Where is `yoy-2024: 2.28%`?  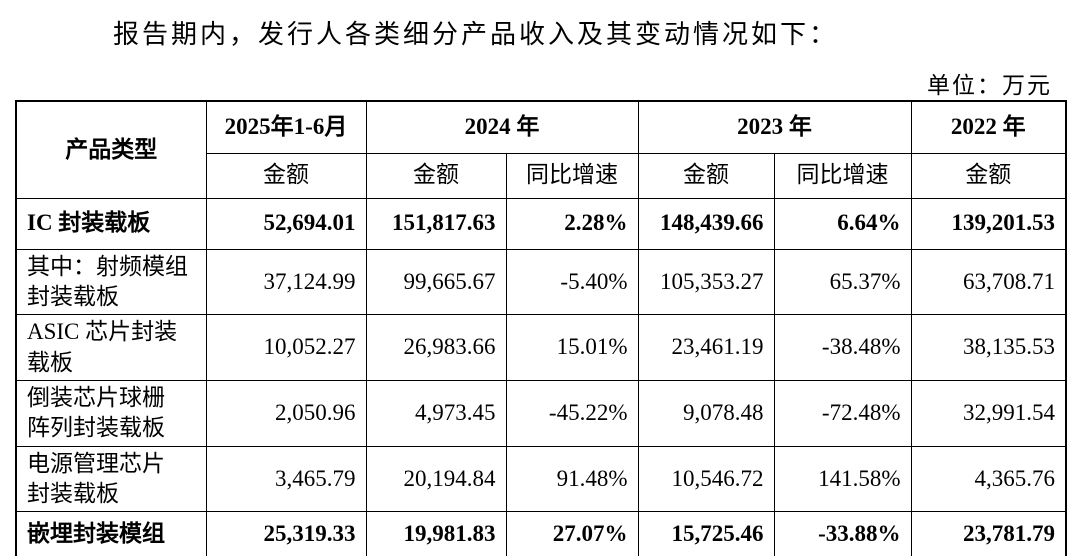
yoy-2024: 2.28% is located at coordinates (572, 223).